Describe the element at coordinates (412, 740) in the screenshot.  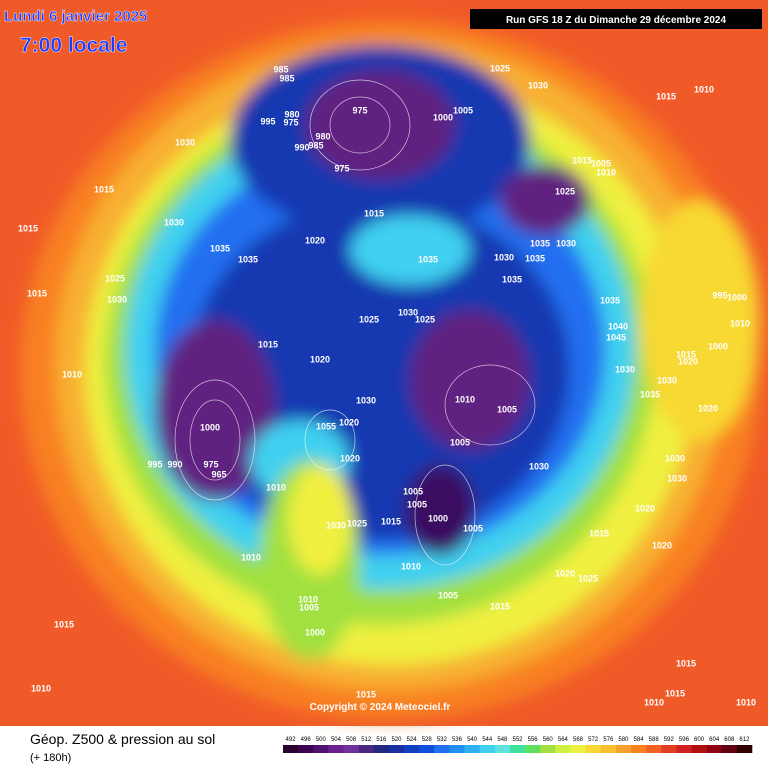
I see `colorbar-label: 524` at that location.